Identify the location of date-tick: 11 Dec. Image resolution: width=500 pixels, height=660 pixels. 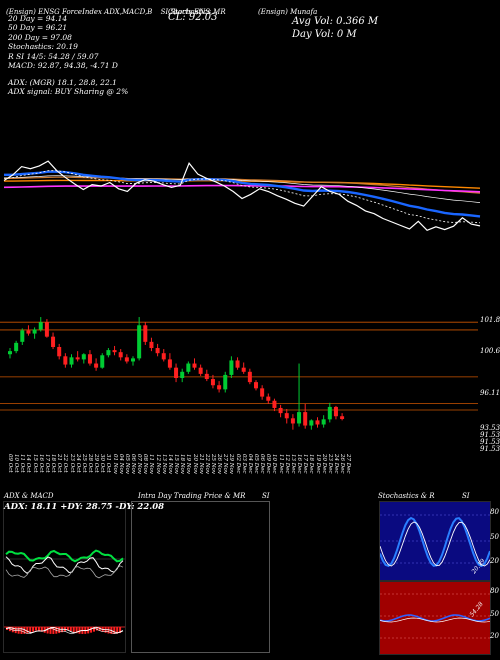
(280, 464).